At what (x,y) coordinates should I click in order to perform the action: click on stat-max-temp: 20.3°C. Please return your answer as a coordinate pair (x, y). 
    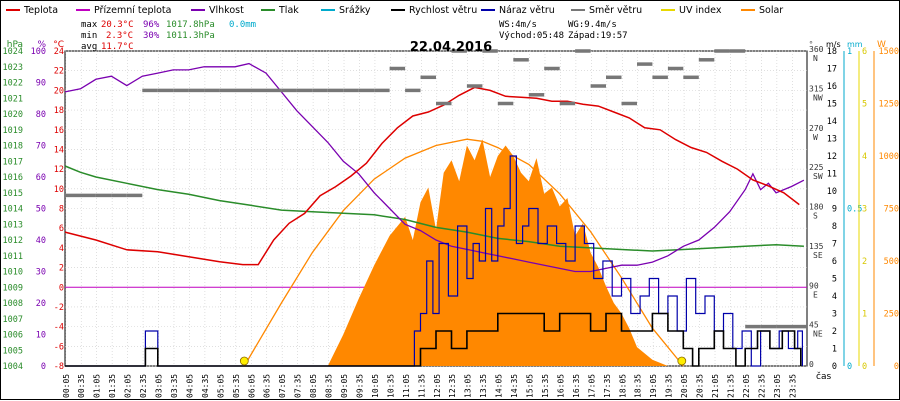
    Looking at the image, I should click on (117, 25).